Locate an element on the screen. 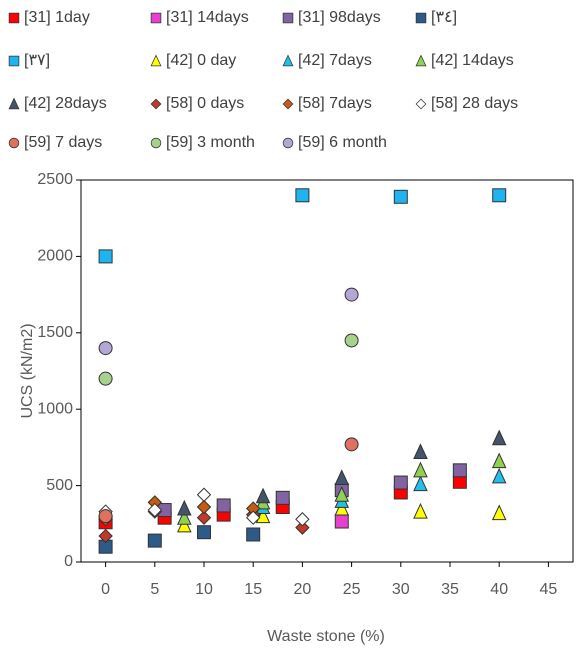  y-tick-label: 1500 is located at coordinates (55, 332).